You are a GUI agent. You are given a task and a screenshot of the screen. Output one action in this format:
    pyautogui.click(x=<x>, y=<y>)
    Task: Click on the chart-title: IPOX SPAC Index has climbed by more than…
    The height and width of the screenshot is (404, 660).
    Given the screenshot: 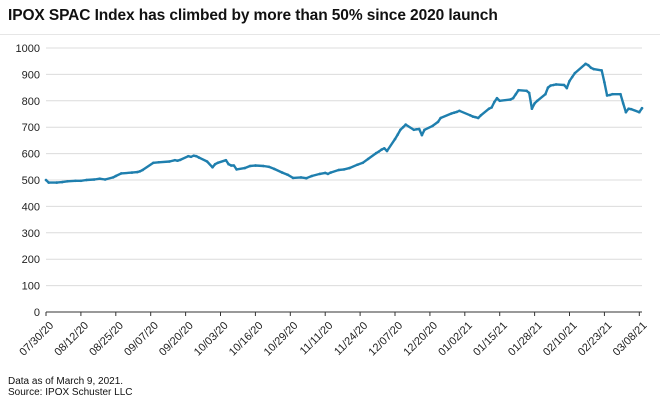 What is the action you would take?
    pyautogui.click(x=253, y=15)
    